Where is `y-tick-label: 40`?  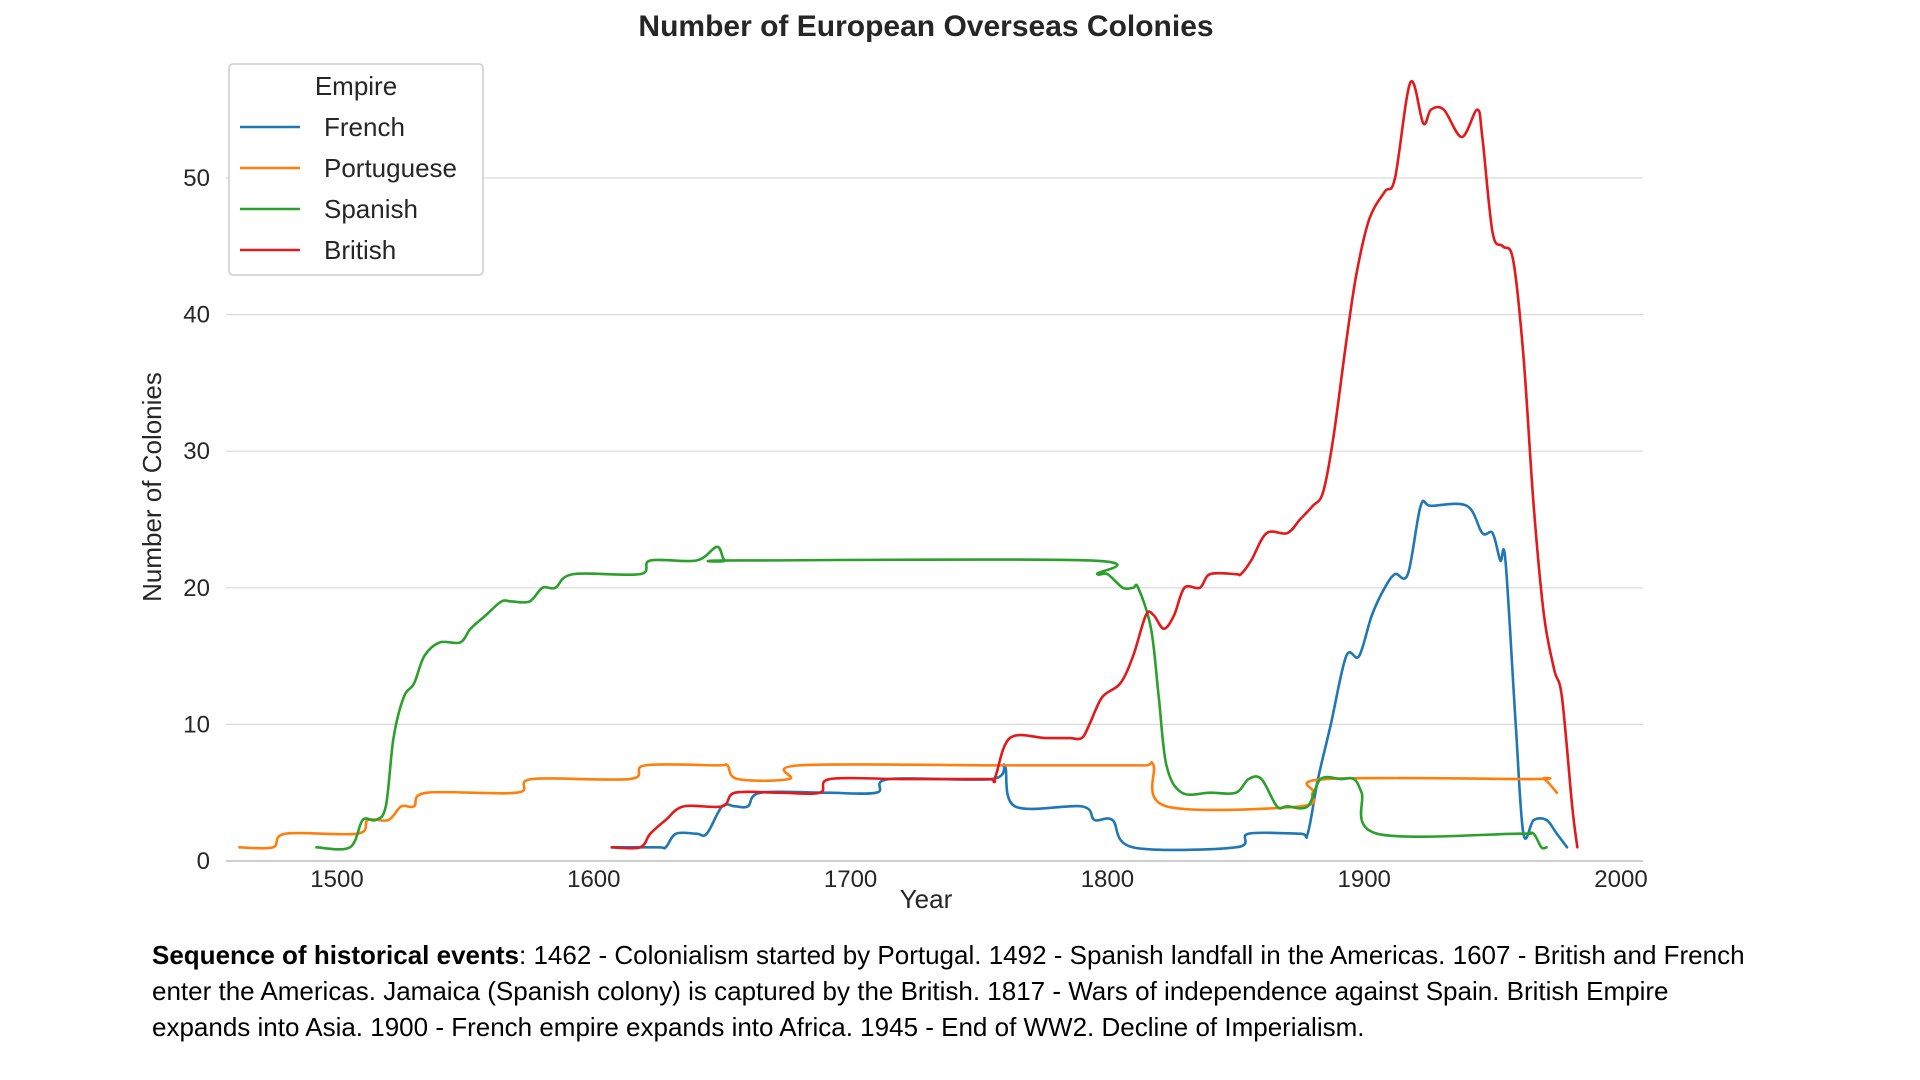
y-tick-label: 40 is located at coordinates (196, 315).